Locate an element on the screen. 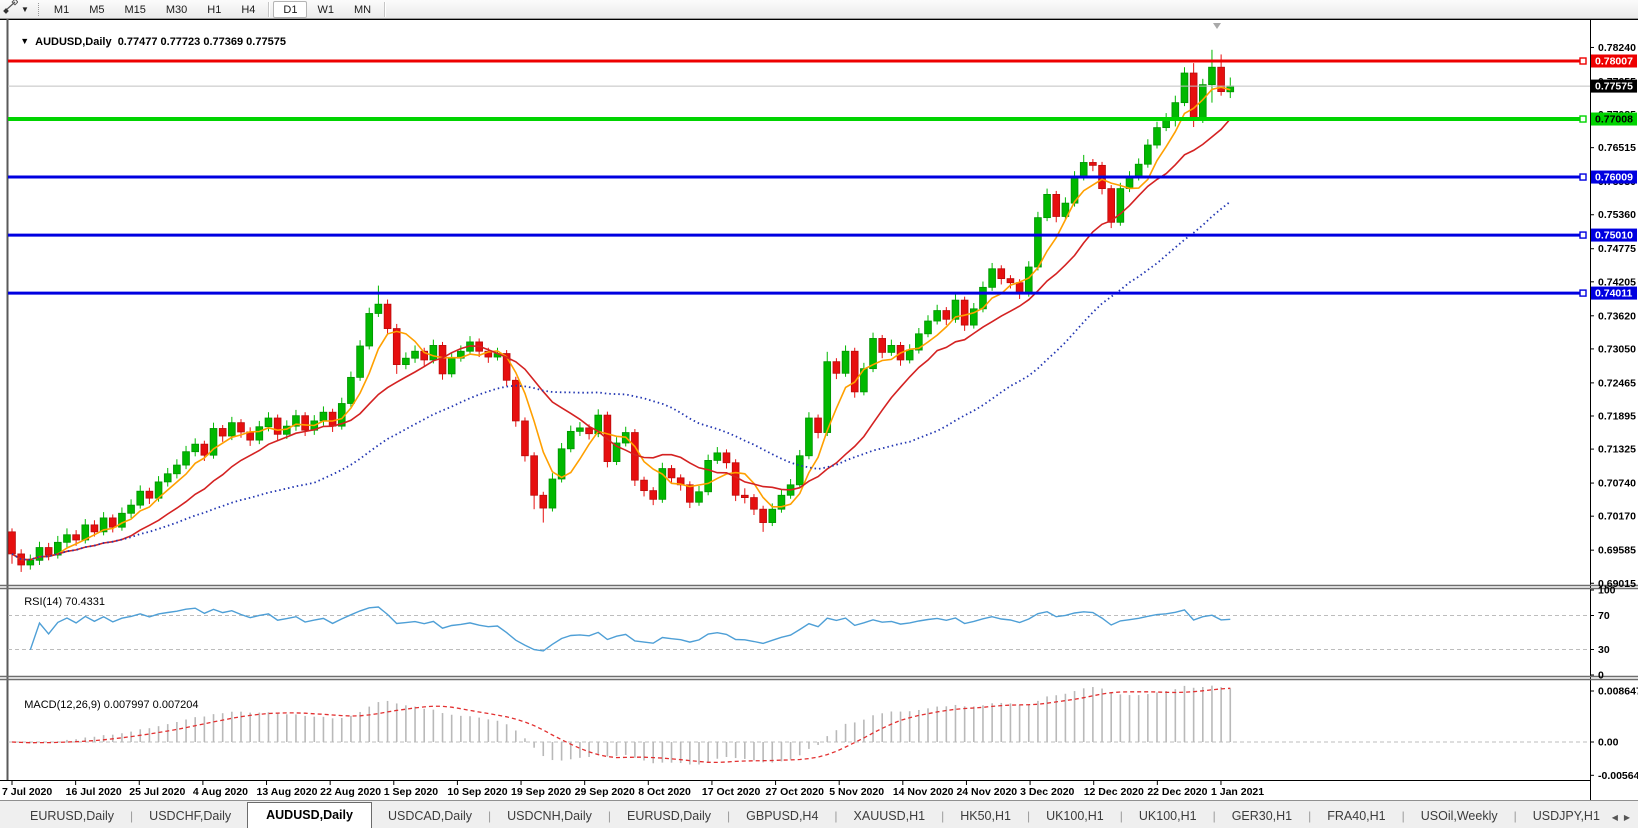  indicator-level-lines is located at coordinates (799, 679).